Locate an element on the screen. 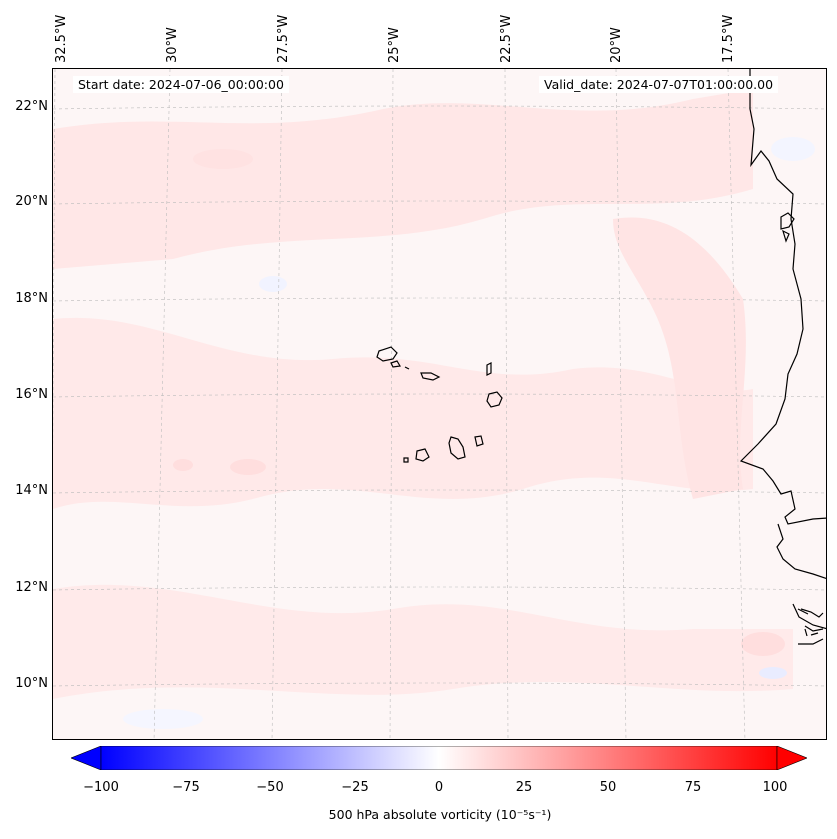 The width and height of the screenshot is (837, 839). lon-label-25w: 25°W is located at coordinates (394, 45).